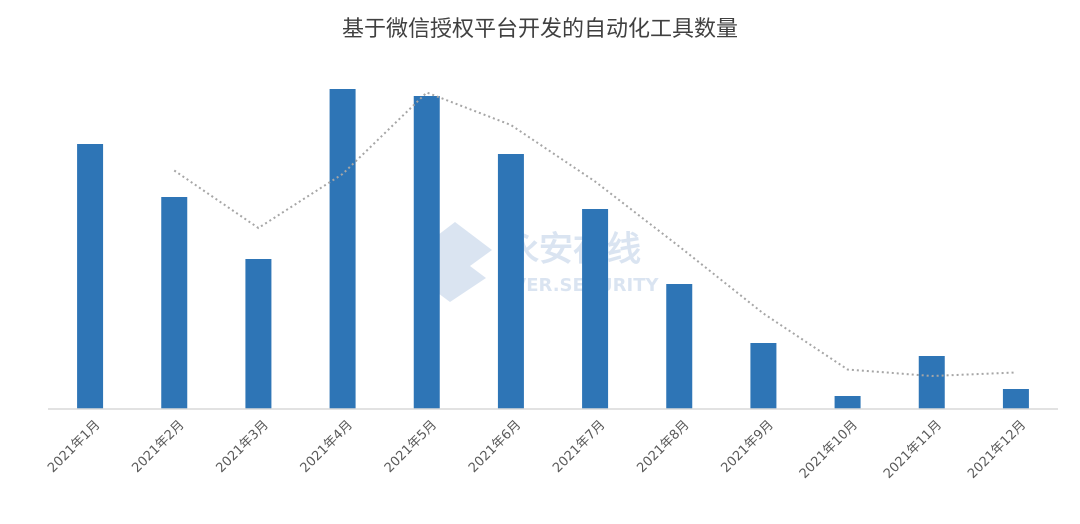  What do you see at coordinates (829, 450) in the screenshot?
I see `x-tick-label: 2021年10月` at bounding box center [829, 450].